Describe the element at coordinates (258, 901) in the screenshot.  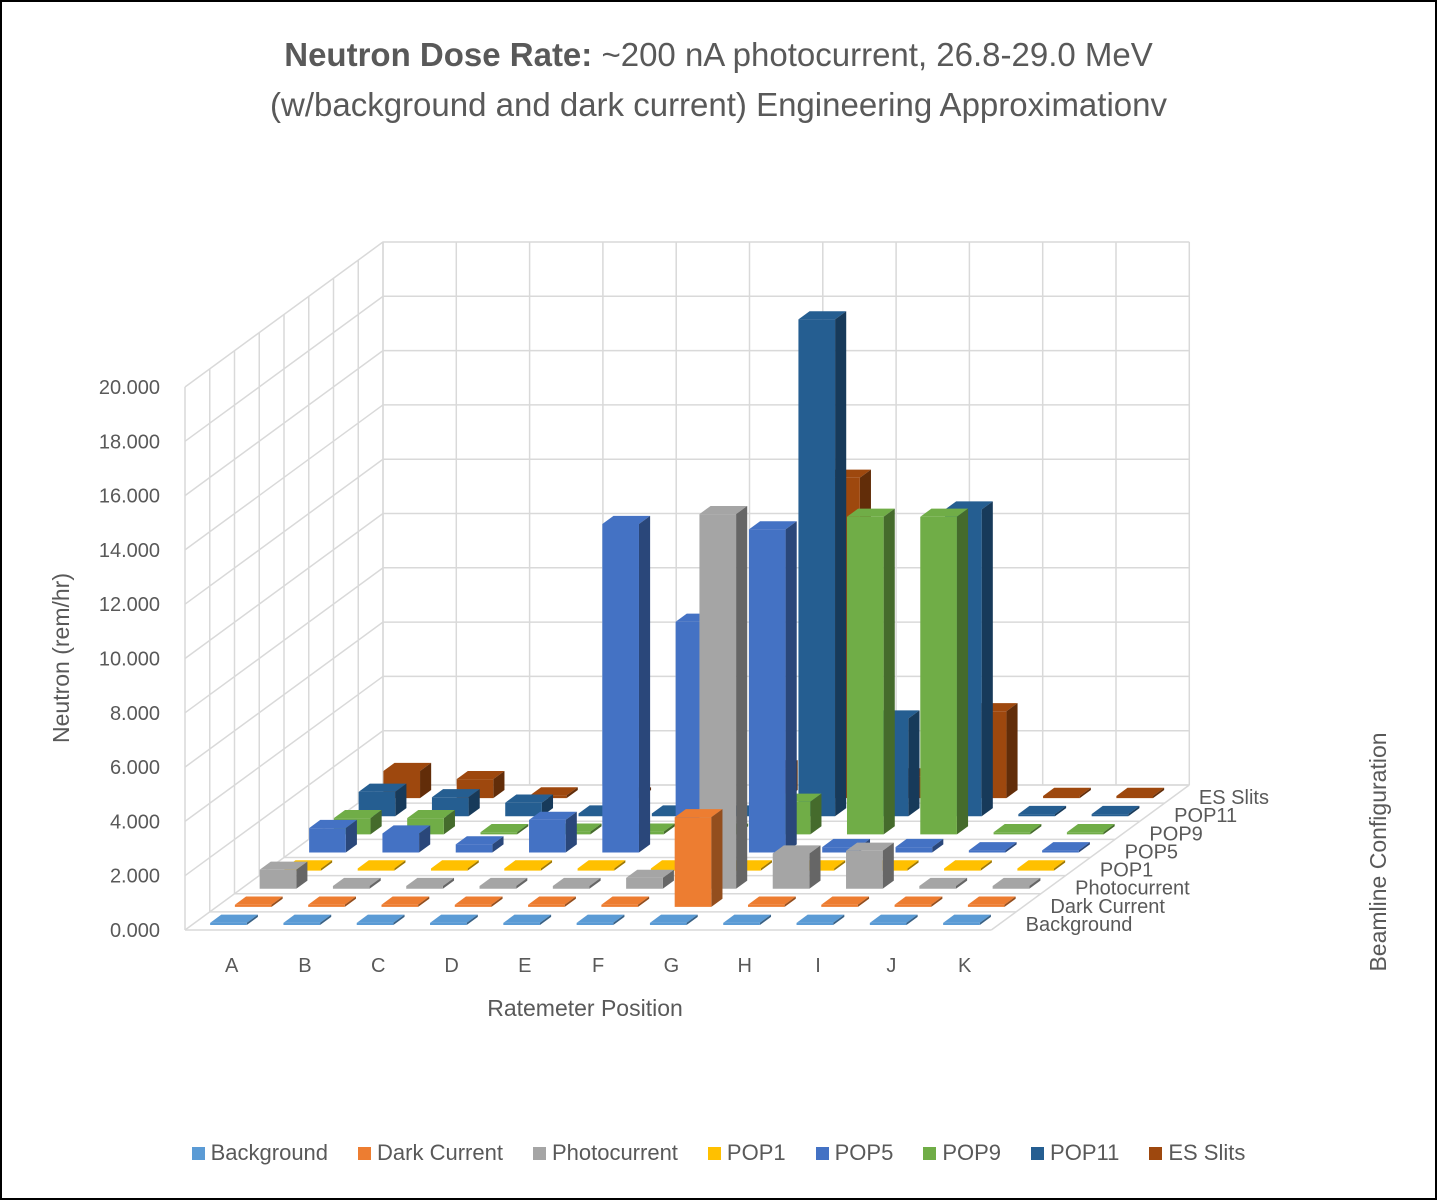
I see `bar-dark-current-A` at that location.